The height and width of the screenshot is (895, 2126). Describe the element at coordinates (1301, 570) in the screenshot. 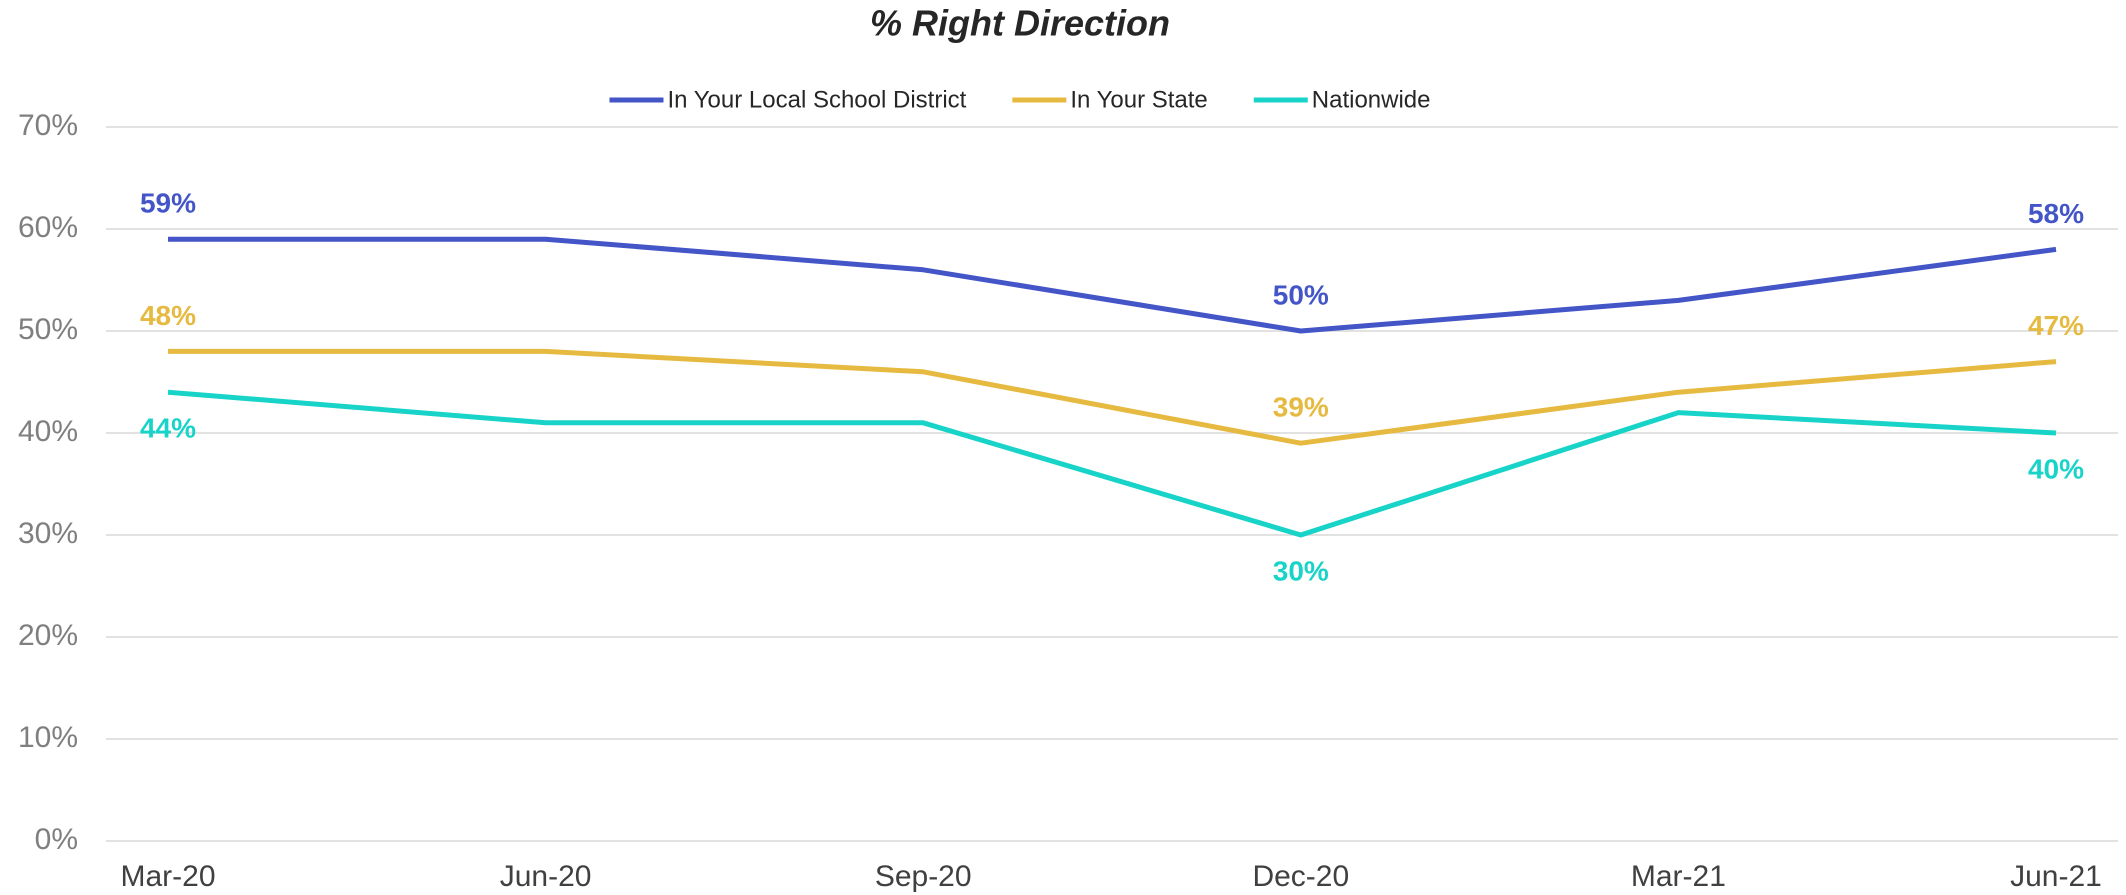

I see `data-label: 30%` at that location.